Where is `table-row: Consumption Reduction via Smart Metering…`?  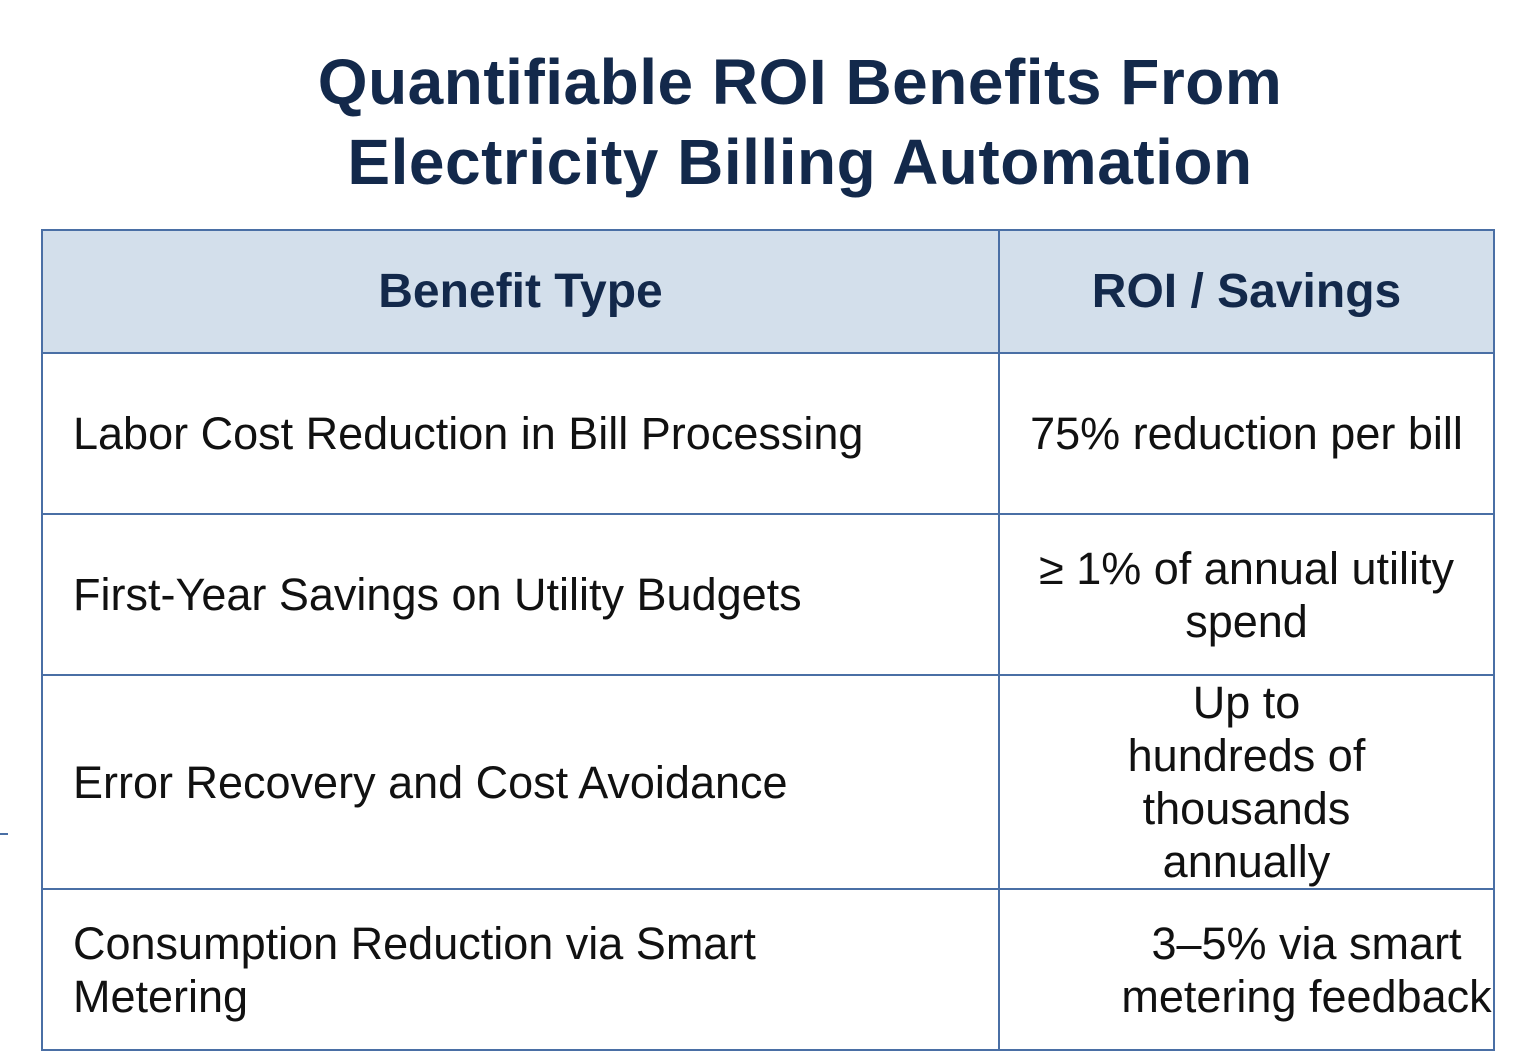
table-row: Consumption Reduction via Smart Metering… is located at coordinates (768, 969).